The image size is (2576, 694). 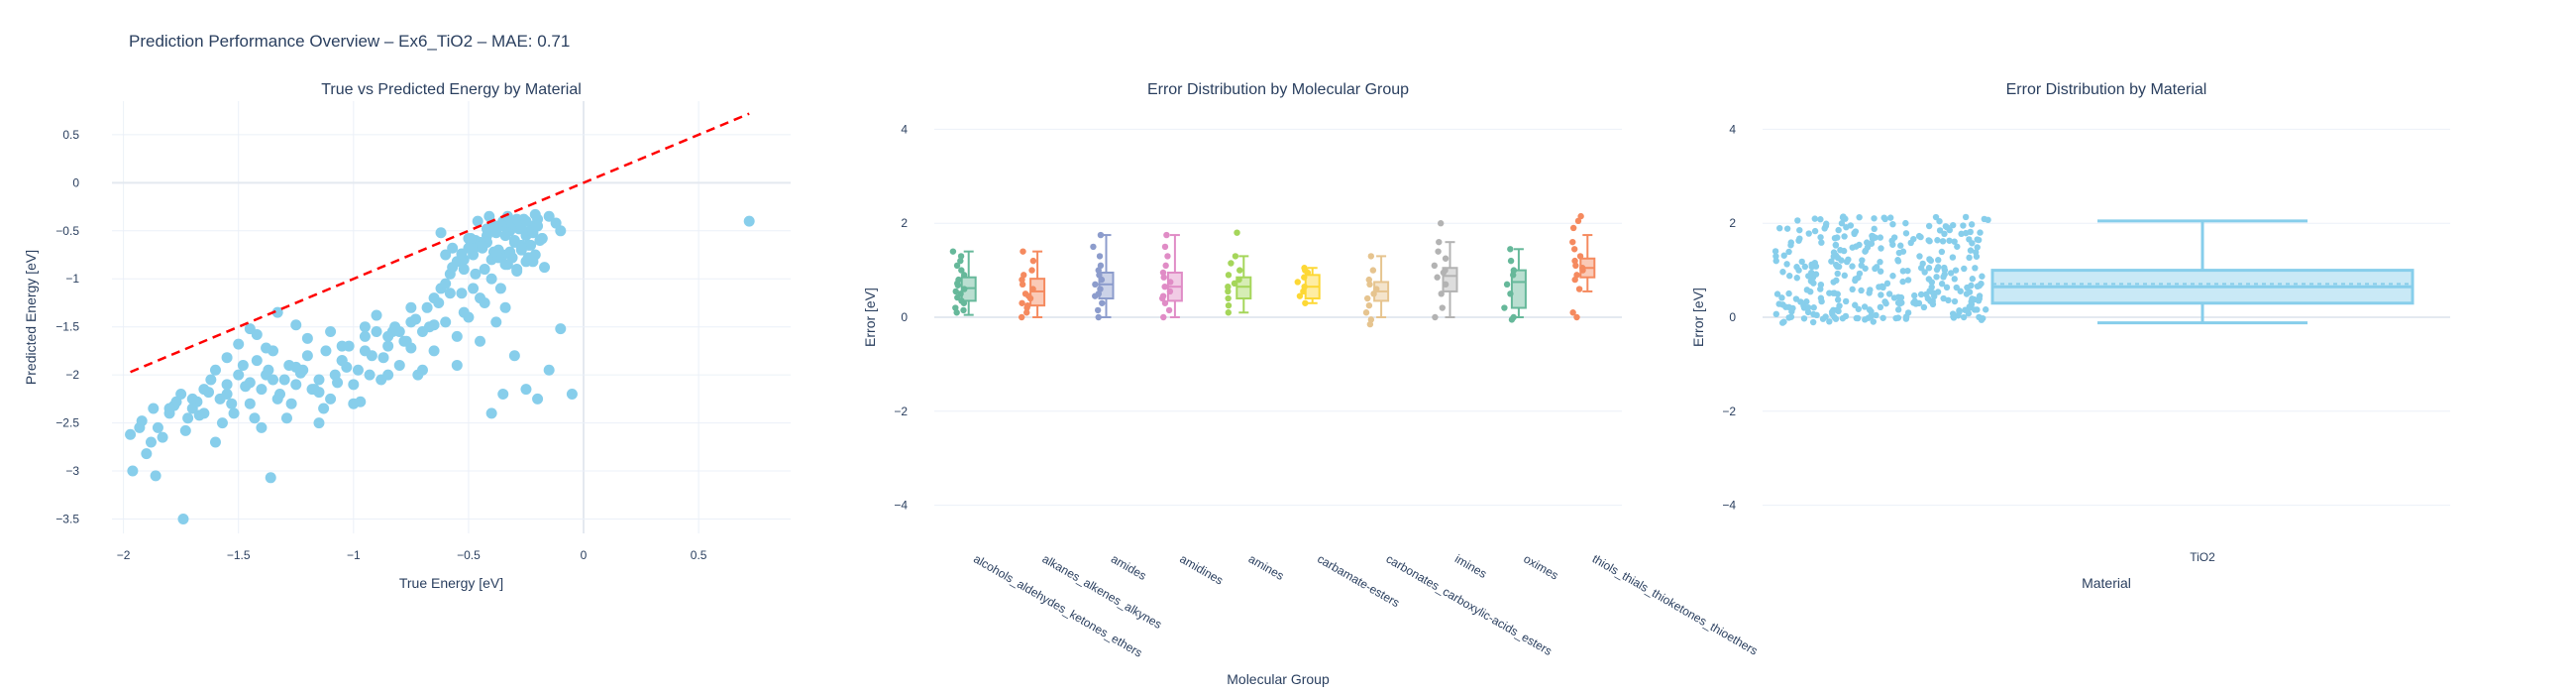 What do you see at coordinates (2107, 89) in the screenshot?
I see `chart-title: Error Distribution by Material` at bounding box center [2107, 89].